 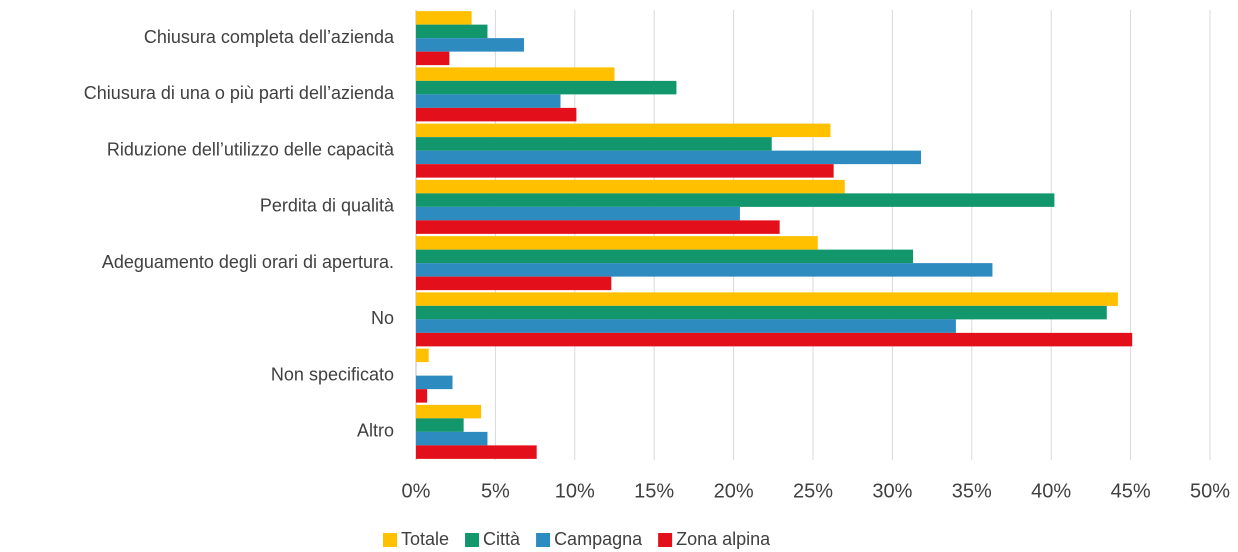 I want to click on category-label: Riduzione dell’utilizzo delle capacità, so click(x=251, y=149).